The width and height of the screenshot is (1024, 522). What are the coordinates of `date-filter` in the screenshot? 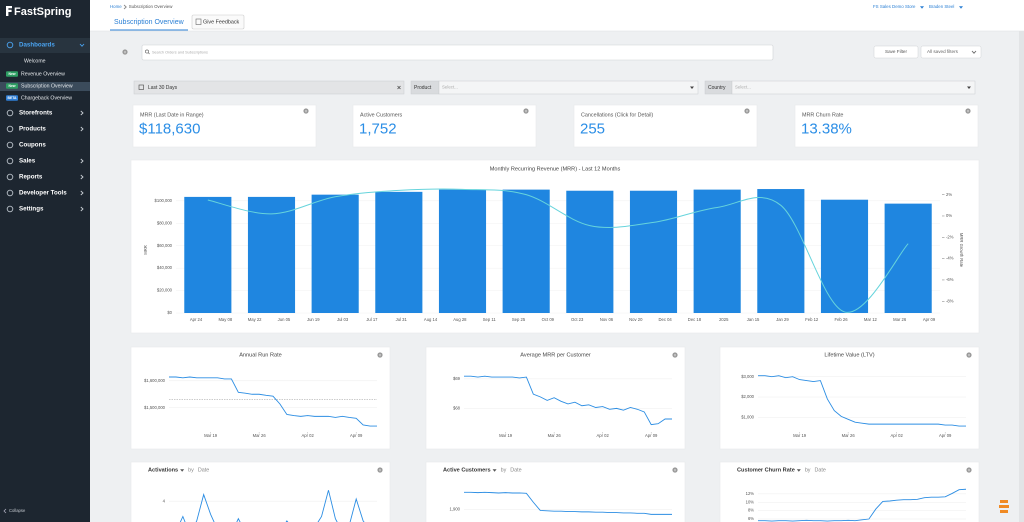 It's located at (269, 87).